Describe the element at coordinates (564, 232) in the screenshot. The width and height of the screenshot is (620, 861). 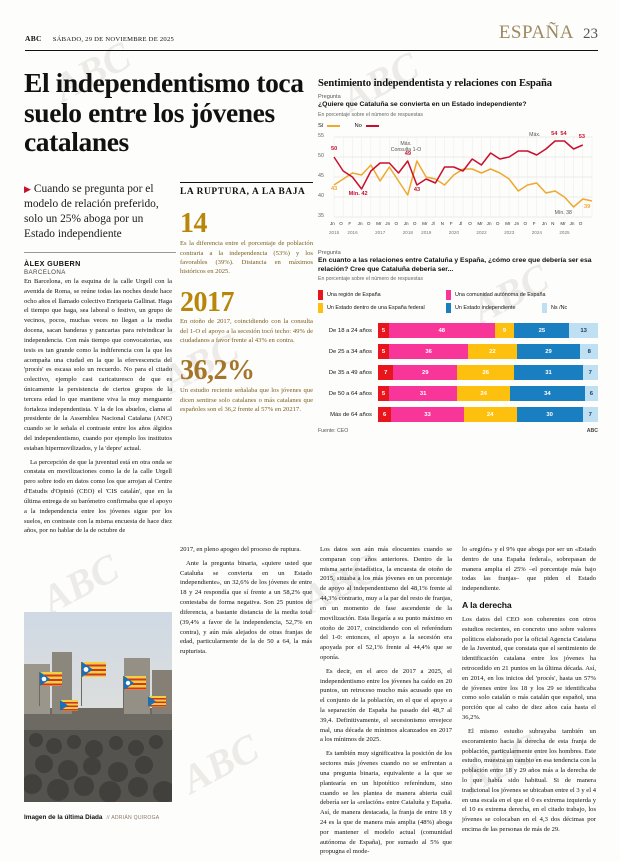
I see `x-axis-year: 2025` at that location.